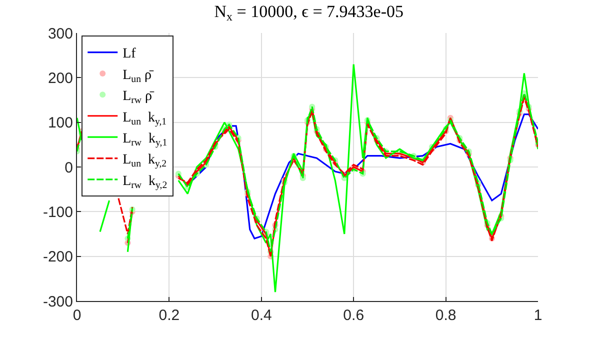 The image size is (594, 342). Describe the element at coordinates (145, 140) in the screenshot. I see `legend-label: L$_{rw}$ k$_{y,1}$` at that location.